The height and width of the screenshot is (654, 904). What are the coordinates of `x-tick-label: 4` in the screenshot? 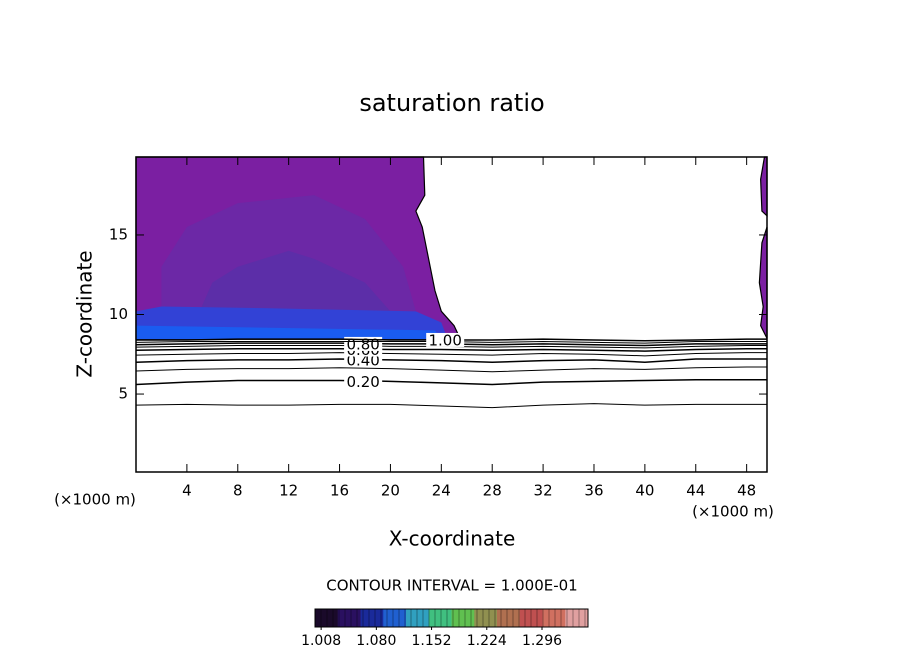 It's located at (187, 491).